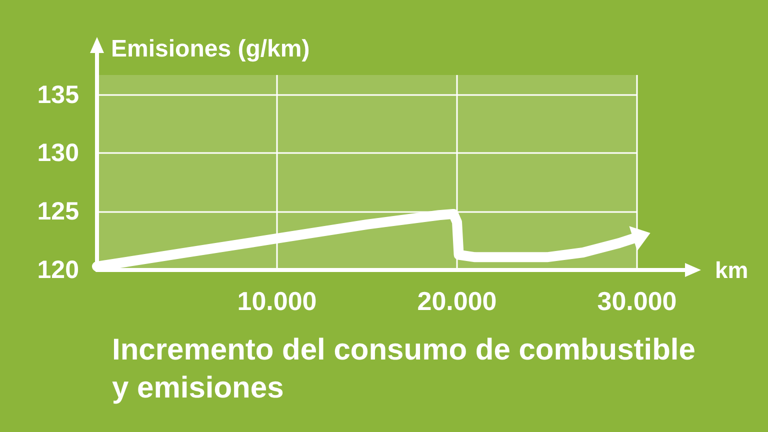  What do you see at coordinates (408, 369) in the screenshot?
I see `text: Incremento del consumo de combustible y emisiones` at bounding box center [408, 369].